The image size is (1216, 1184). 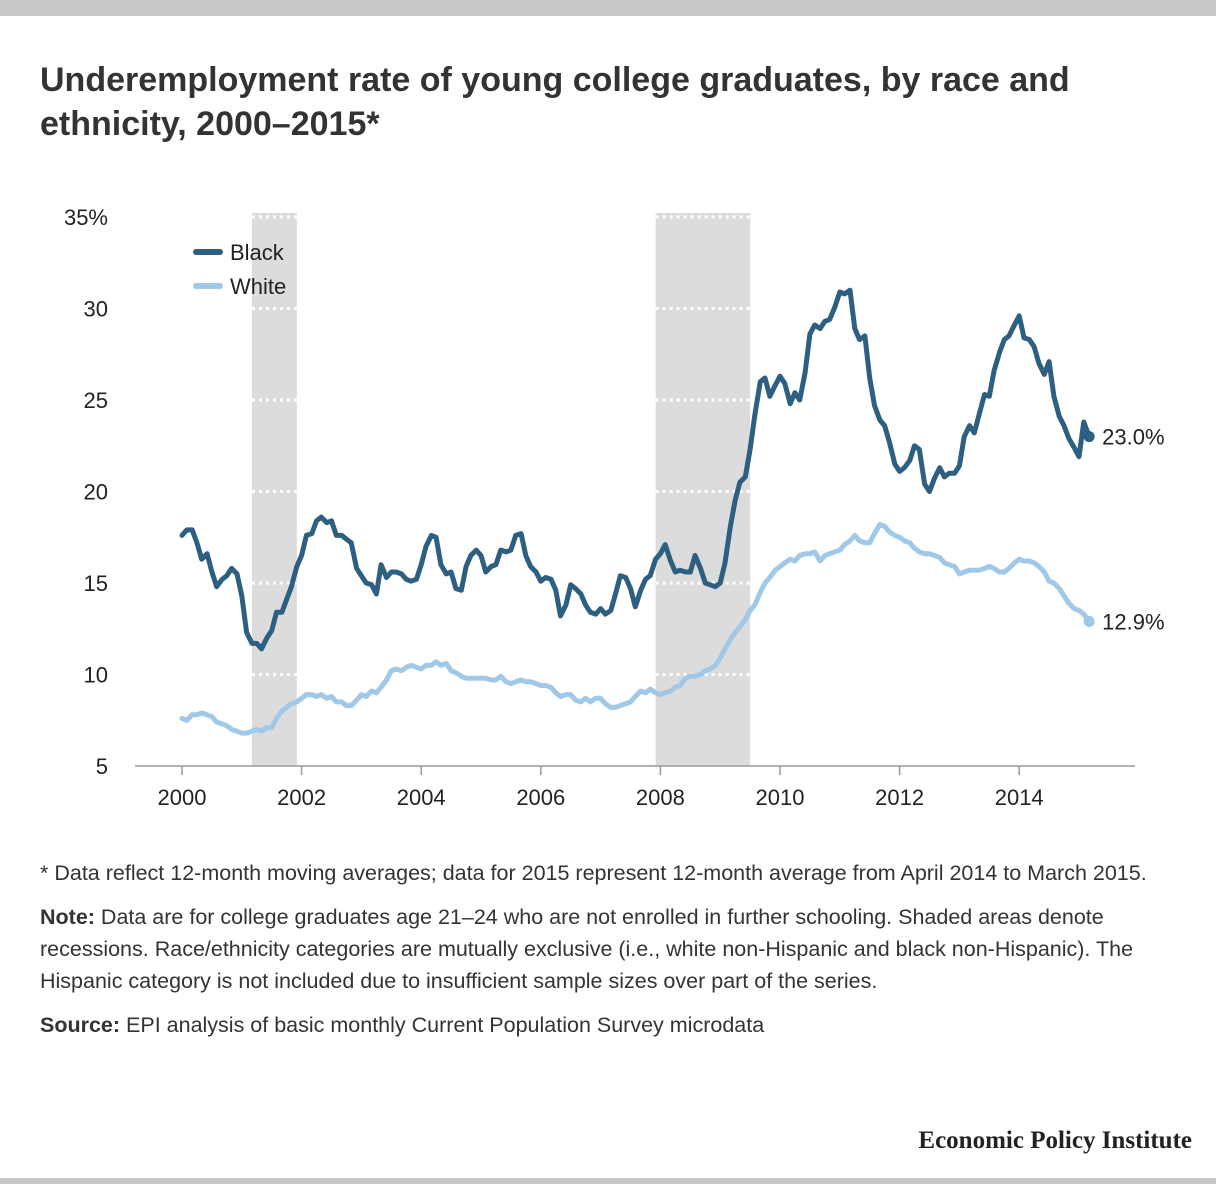 What do you see at coordinates (86, 217) in the screenshot?
I see `y-tick-label: 35%` at bounding box center [86, 217].